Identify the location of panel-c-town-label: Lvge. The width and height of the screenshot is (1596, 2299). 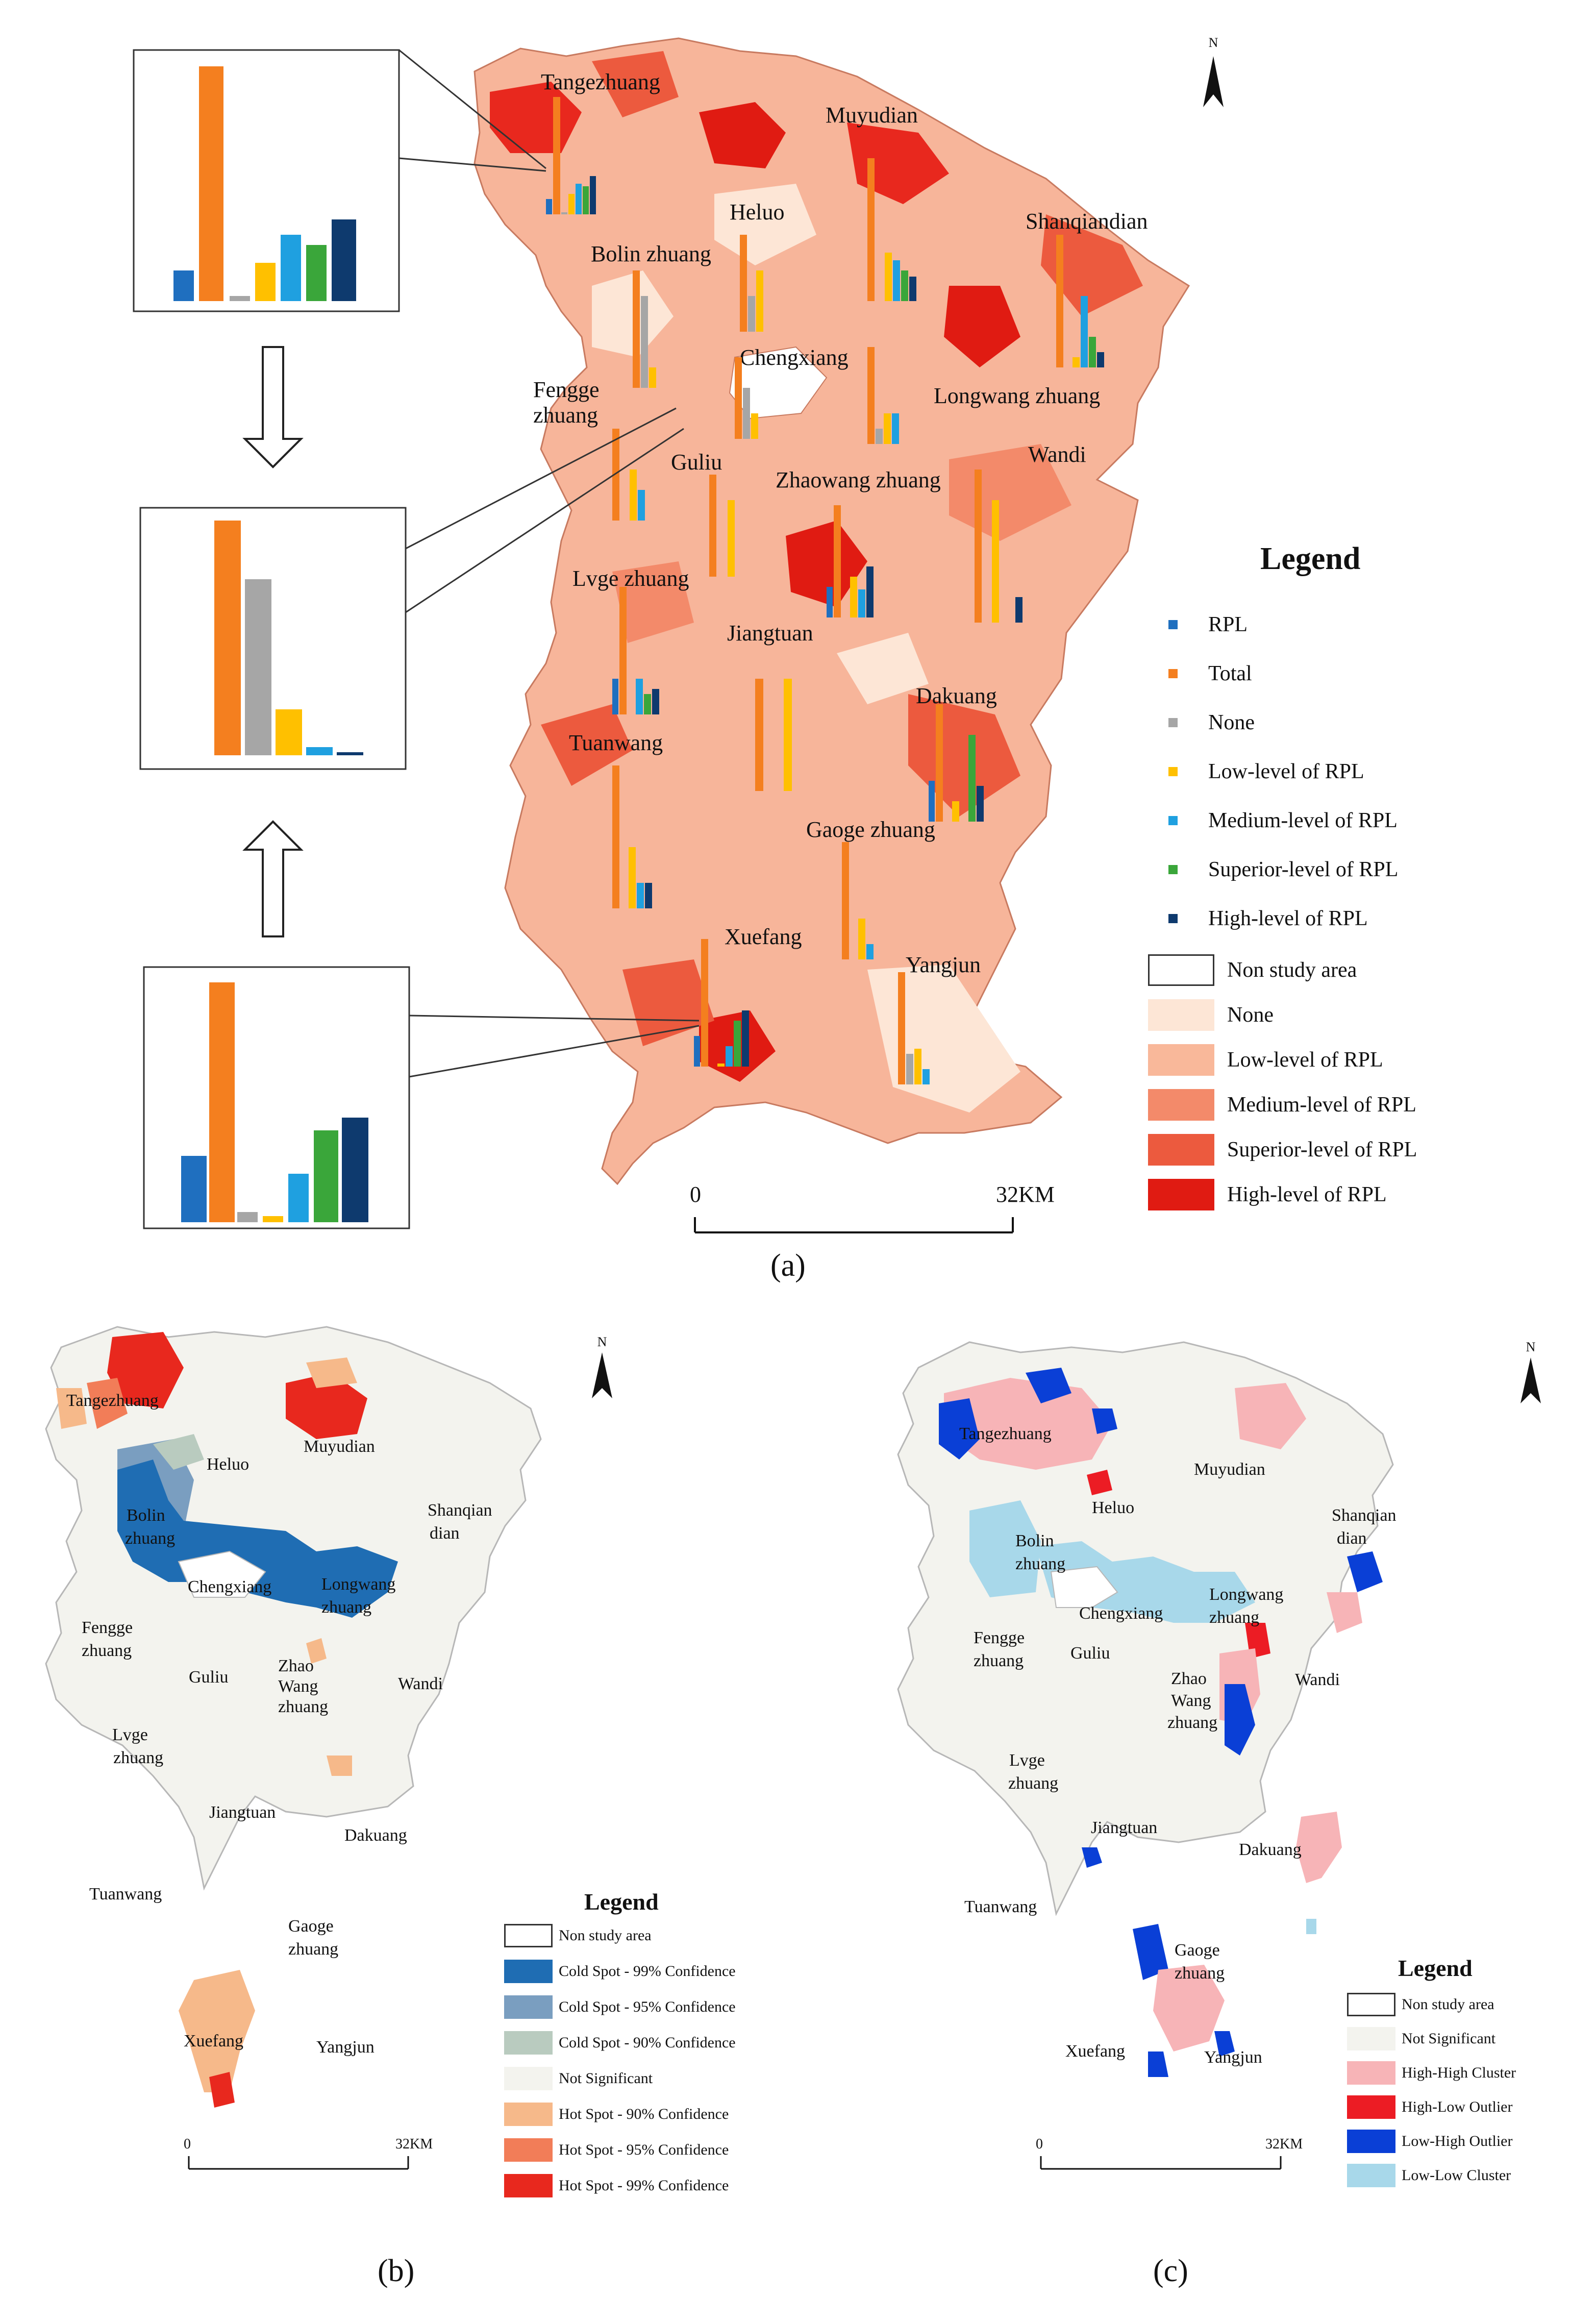
(1027, 1760).